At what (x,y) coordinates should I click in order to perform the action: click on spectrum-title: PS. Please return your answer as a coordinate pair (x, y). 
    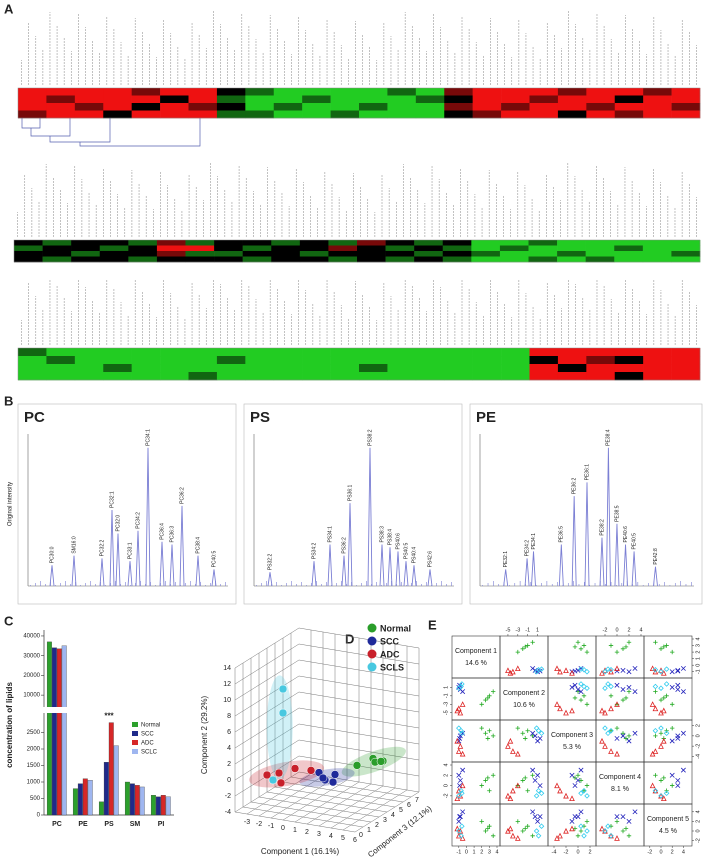
    Looking at the image, I should click on (260, 417).